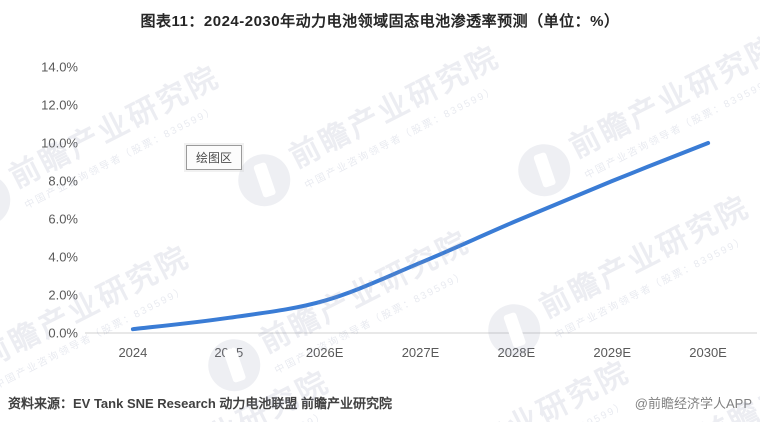  I want to click on y-tick-label: 2.0%, so click(63, 295).